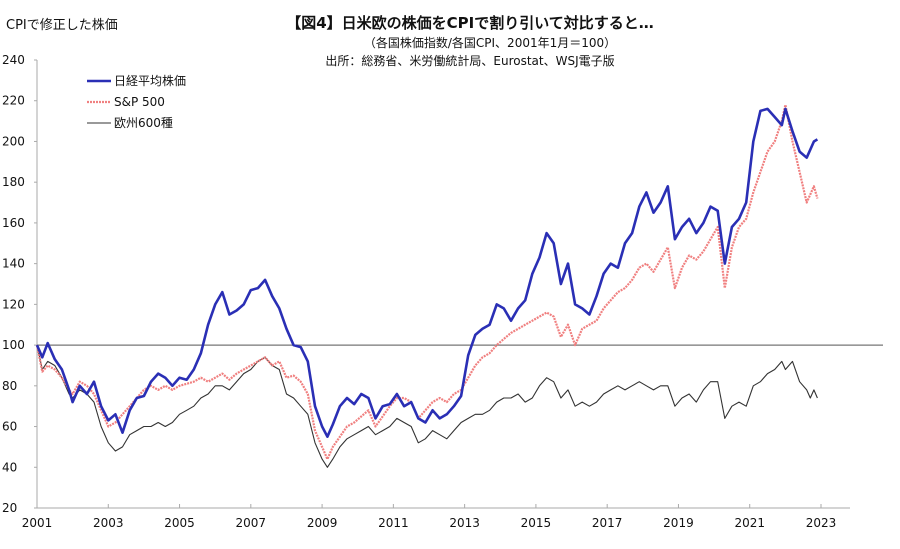  I want to click on x-tick-label: 2003, so click(108, 523).